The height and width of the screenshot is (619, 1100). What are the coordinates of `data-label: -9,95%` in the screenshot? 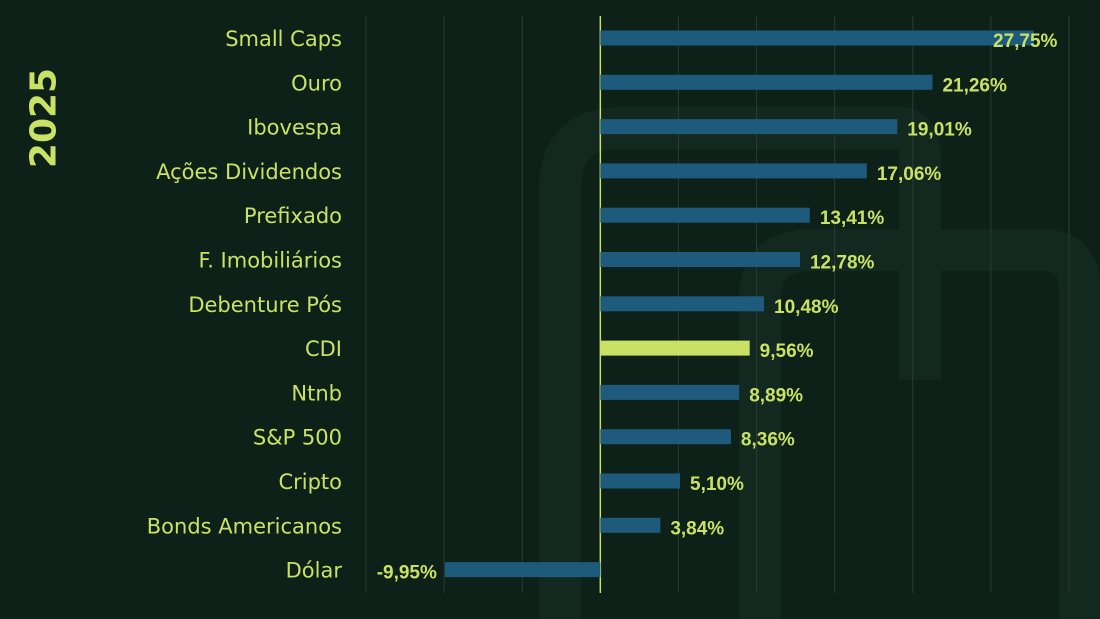 It's located at (407, 573).